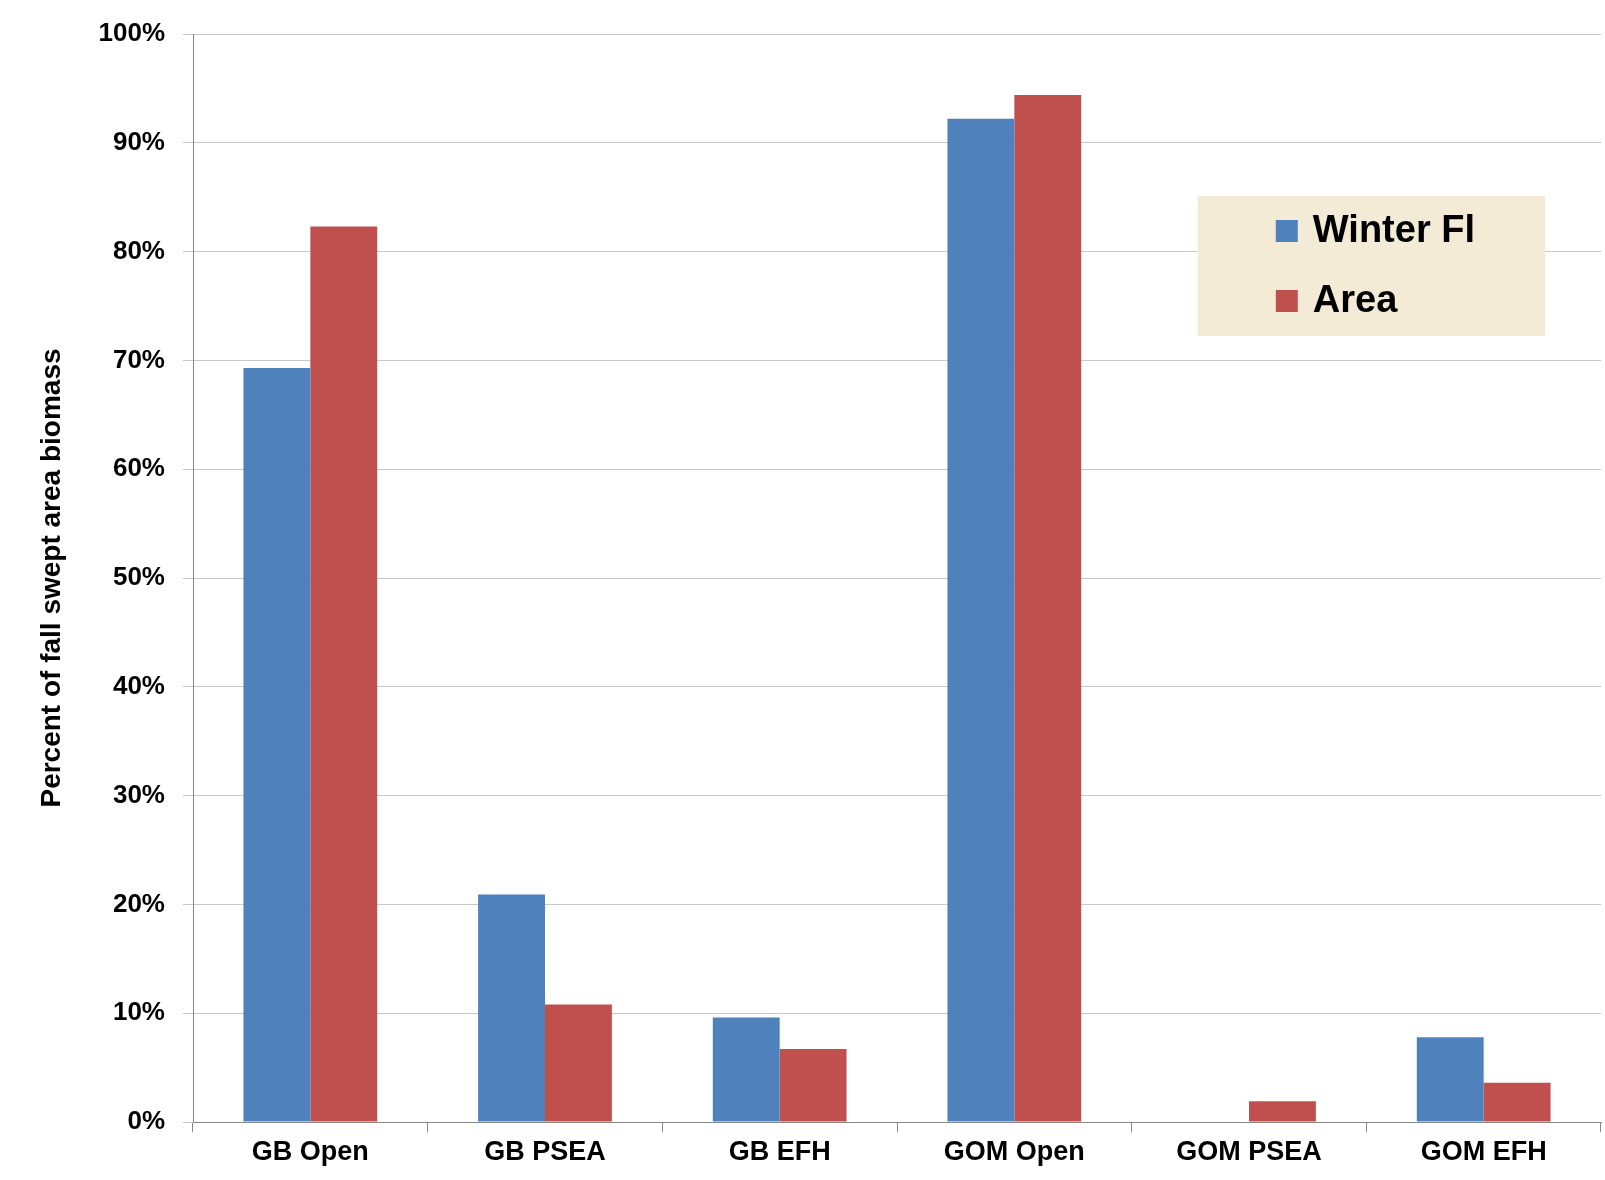 This screenshot has width=1605, height=1180. Describe the element at coordinates (138, 467) in the screenshot. I see `y-tick-label: 60%` at that location.